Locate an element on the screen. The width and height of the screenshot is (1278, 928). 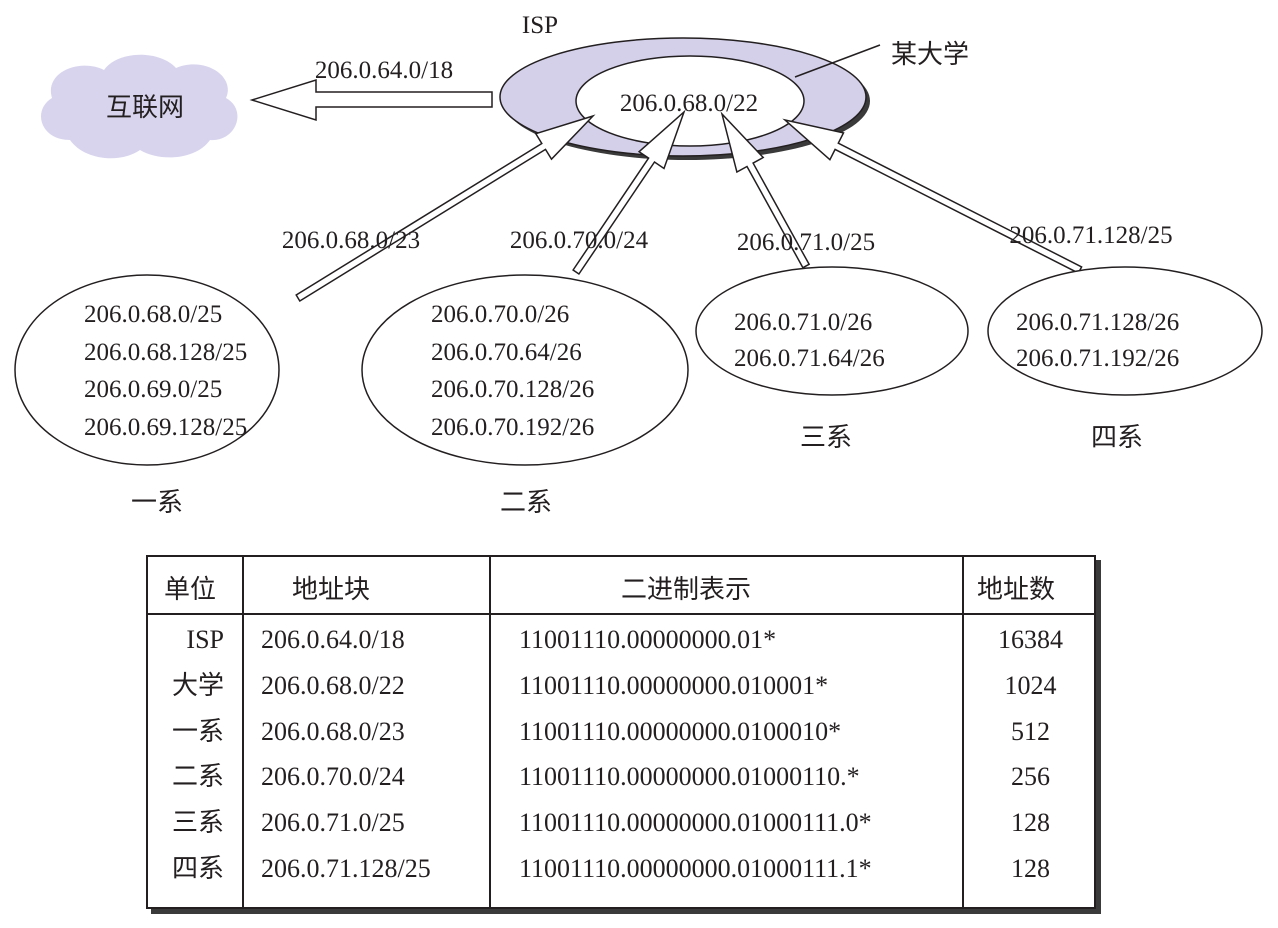
dept1-subnet: 206.0.68.128/25 is located at coordinates (165, 352).